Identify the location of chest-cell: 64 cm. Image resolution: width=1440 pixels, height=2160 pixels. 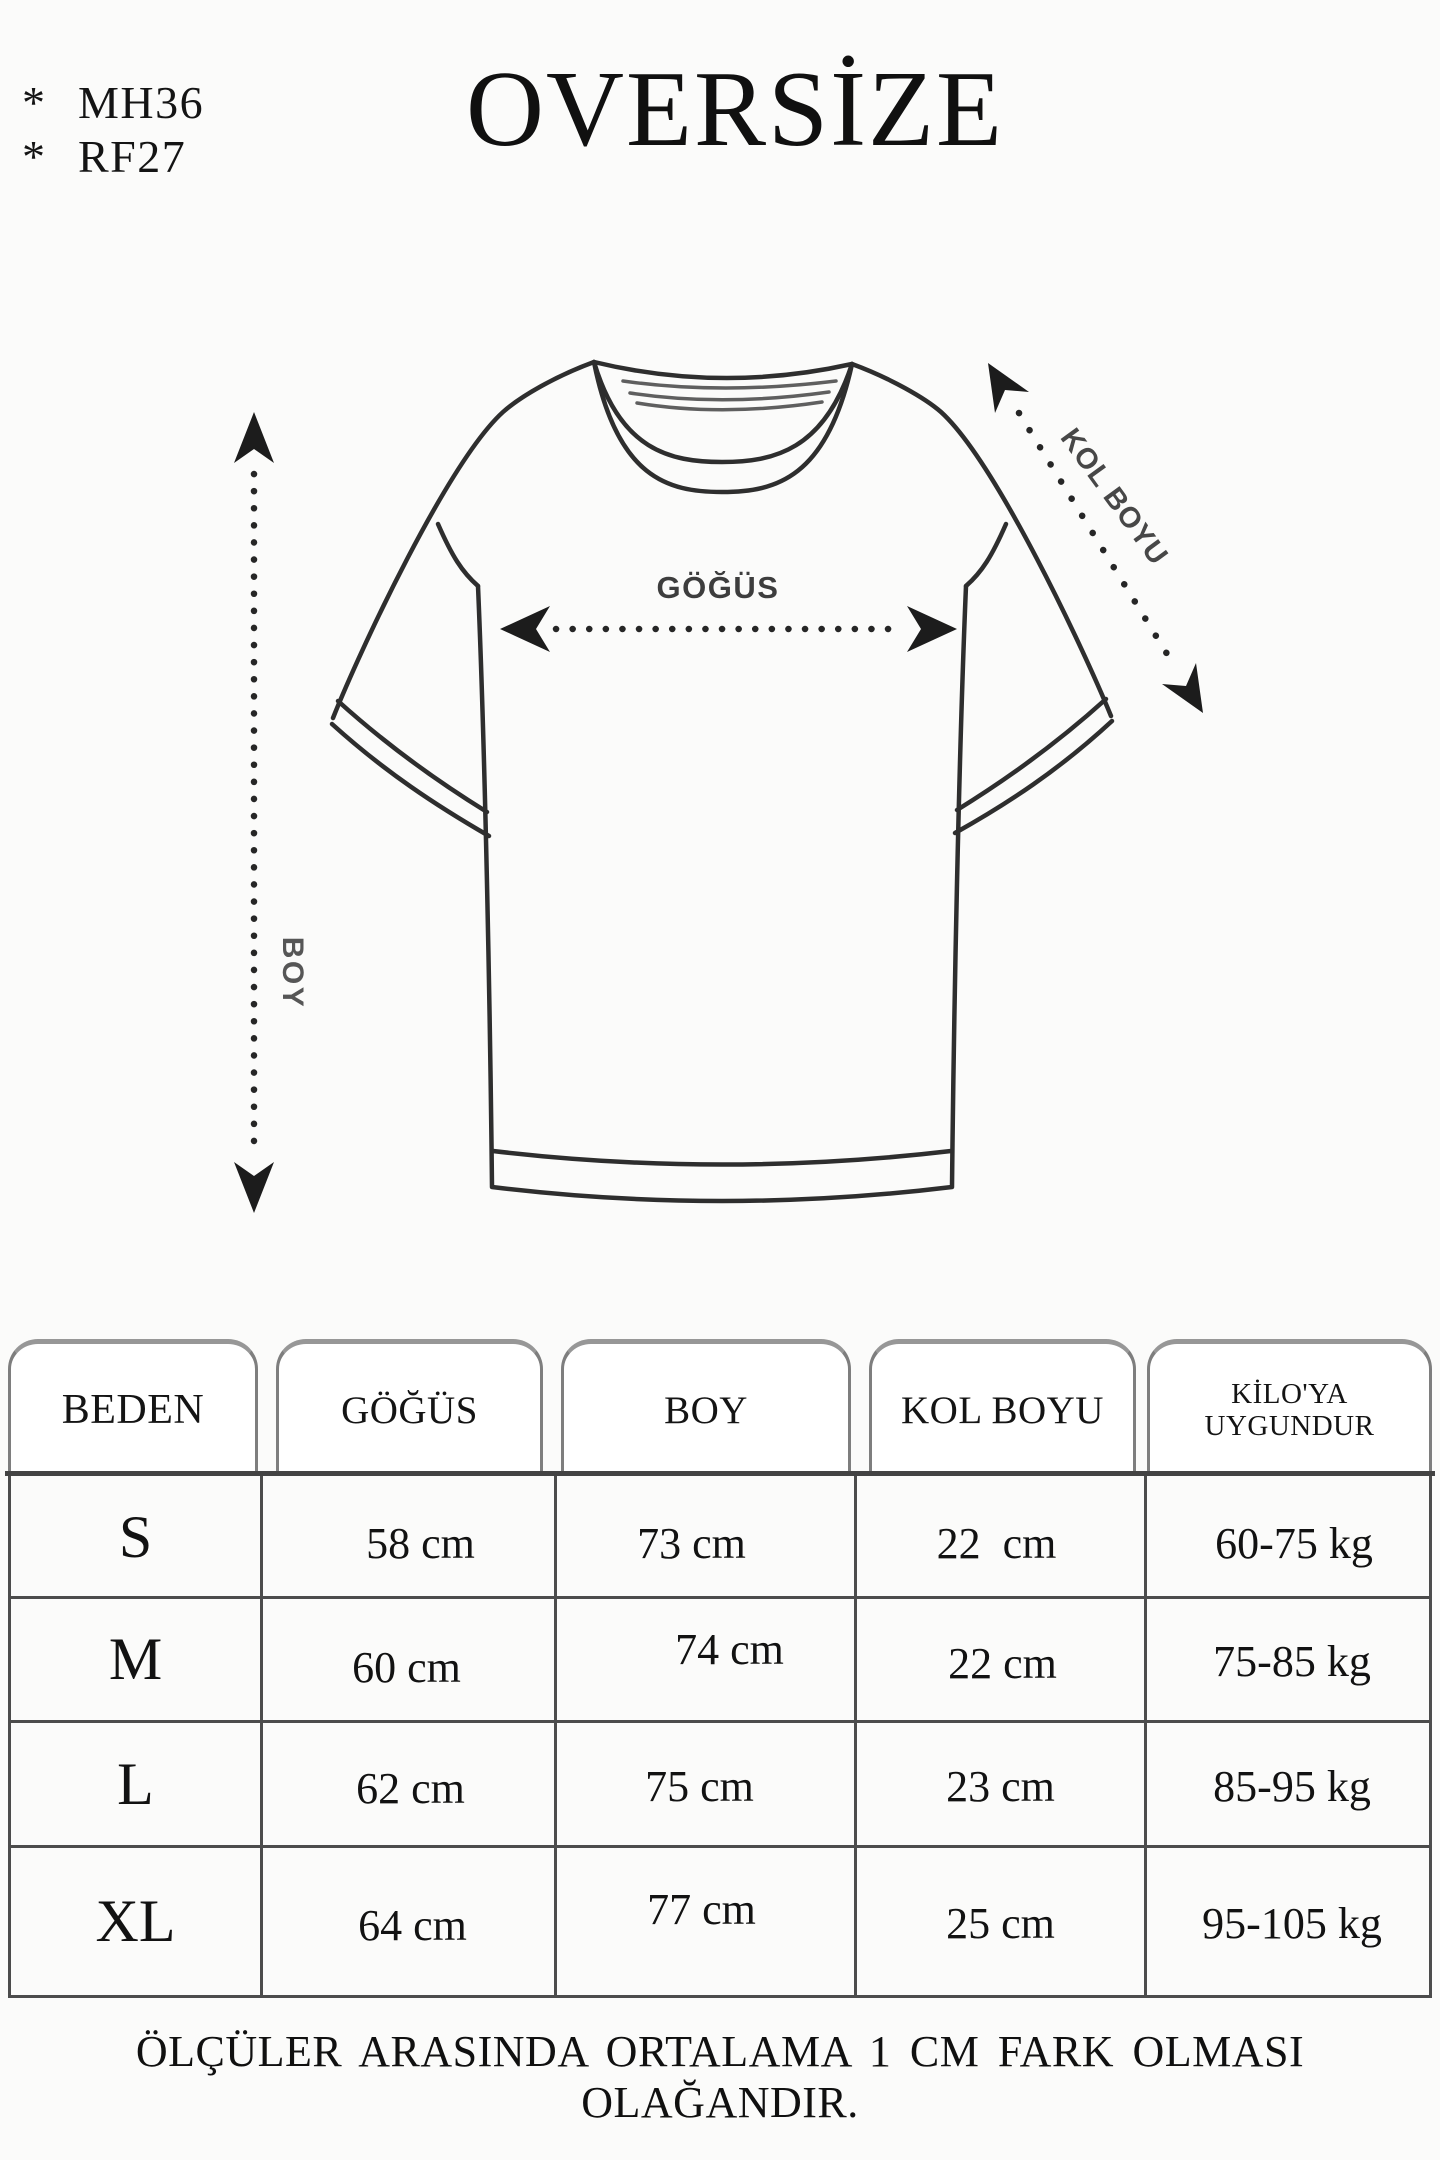
(412, 1925).